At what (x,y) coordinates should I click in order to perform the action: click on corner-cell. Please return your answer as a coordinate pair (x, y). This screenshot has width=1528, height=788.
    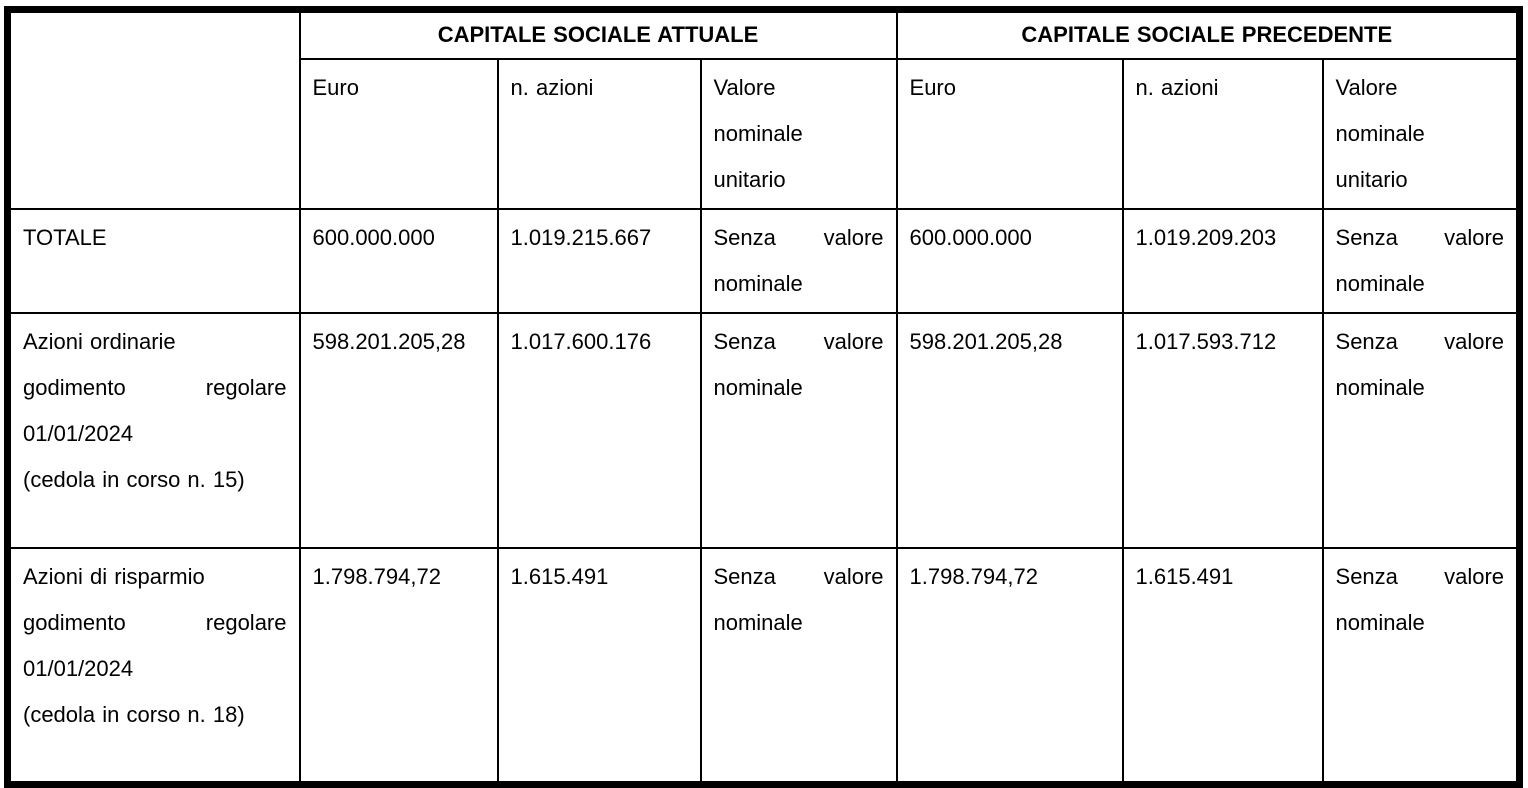
    Looking at the image, I should click on (153, 109).